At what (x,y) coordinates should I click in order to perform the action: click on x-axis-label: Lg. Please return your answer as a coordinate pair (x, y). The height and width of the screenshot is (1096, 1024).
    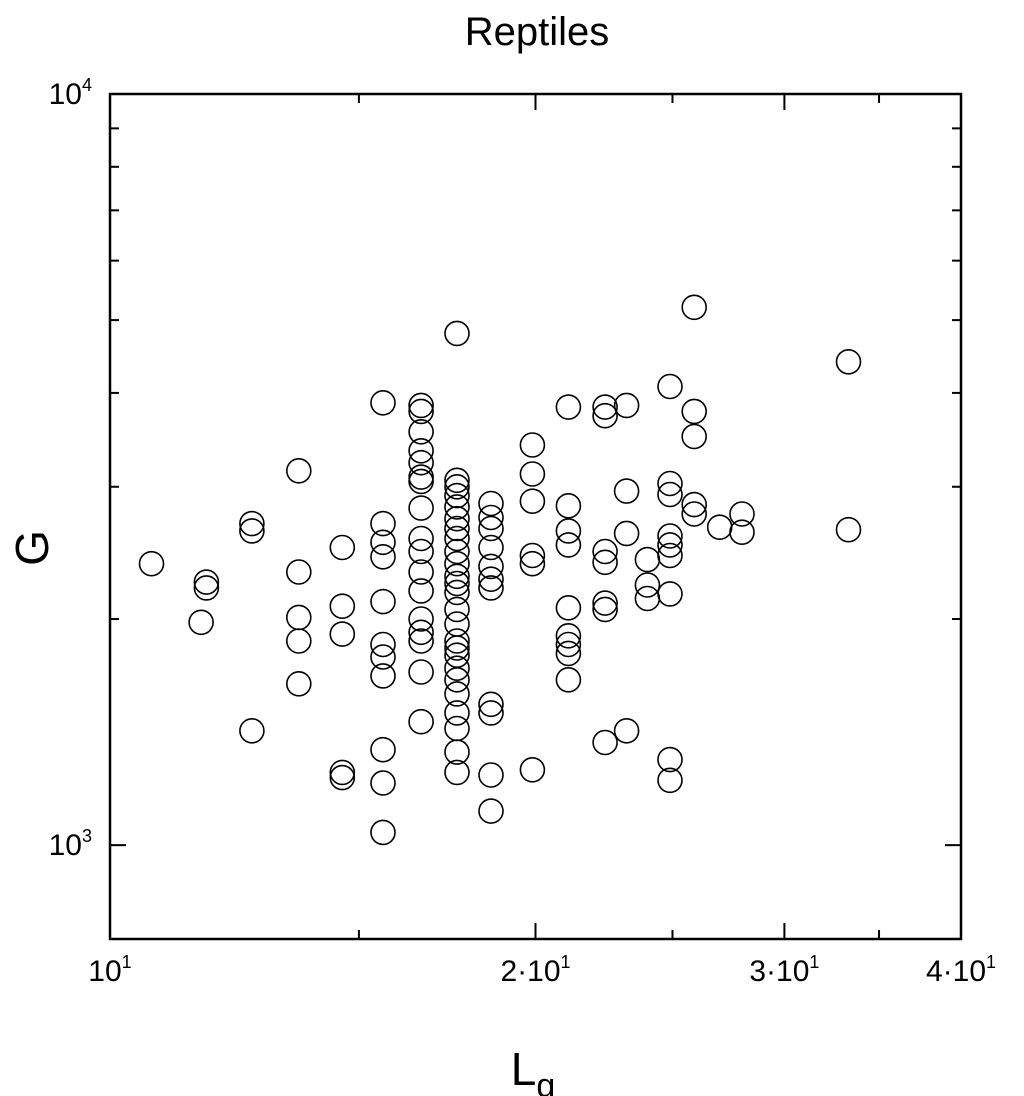
    Looking at the image, I should click on (533, 1069).